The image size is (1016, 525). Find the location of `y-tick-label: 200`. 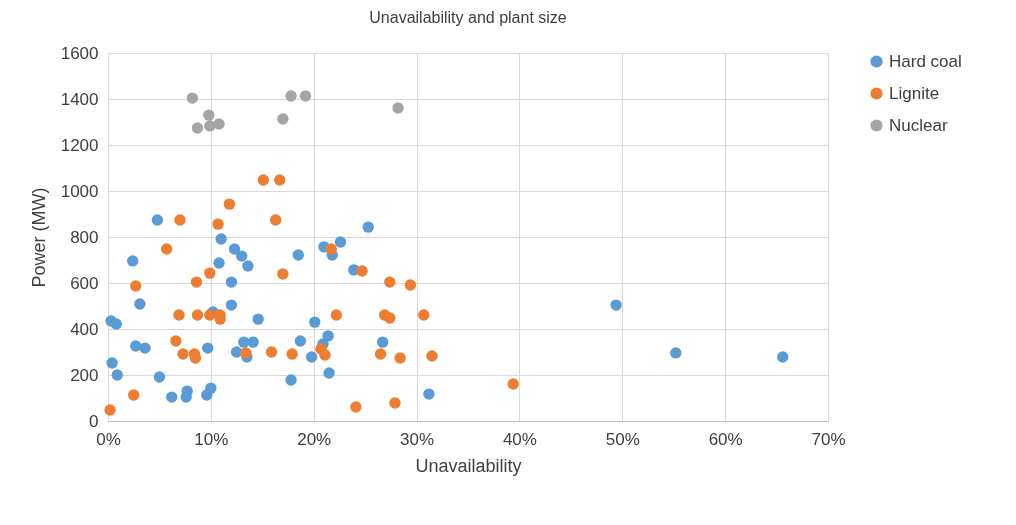

y-tick-label: 200 is located at coordinates (84, 375).